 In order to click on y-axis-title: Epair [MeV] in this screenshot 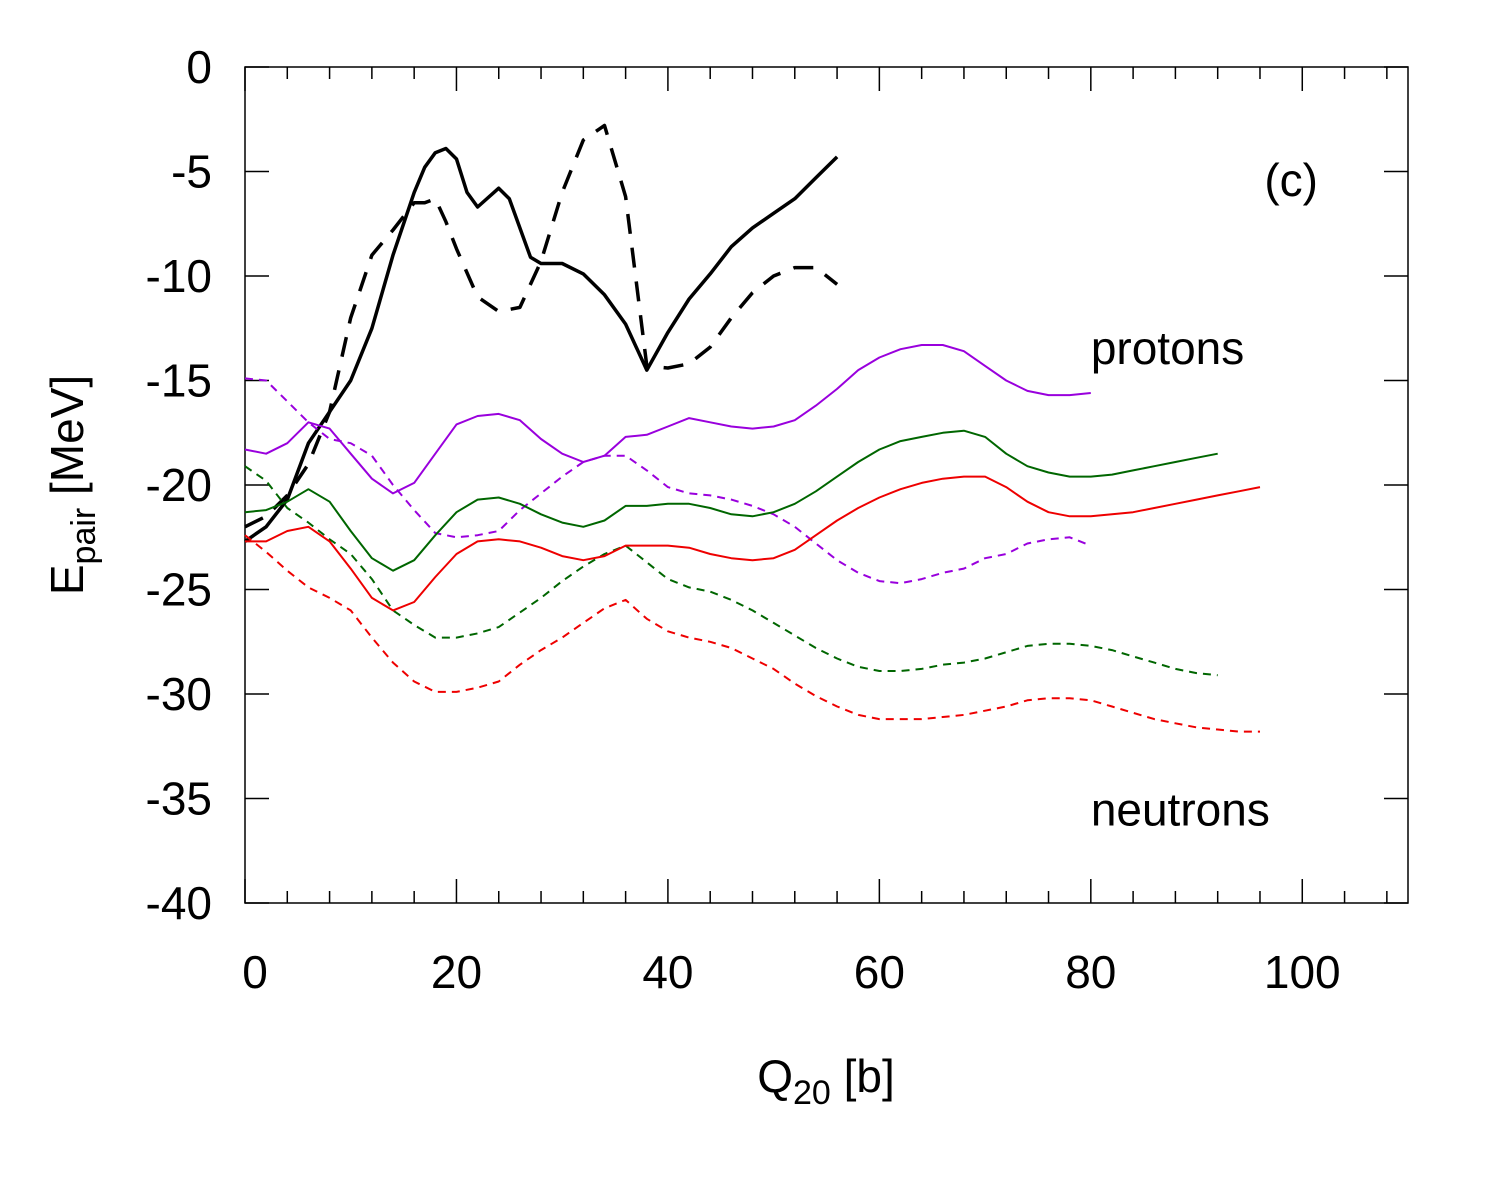, I will do `click(72, 485)`.